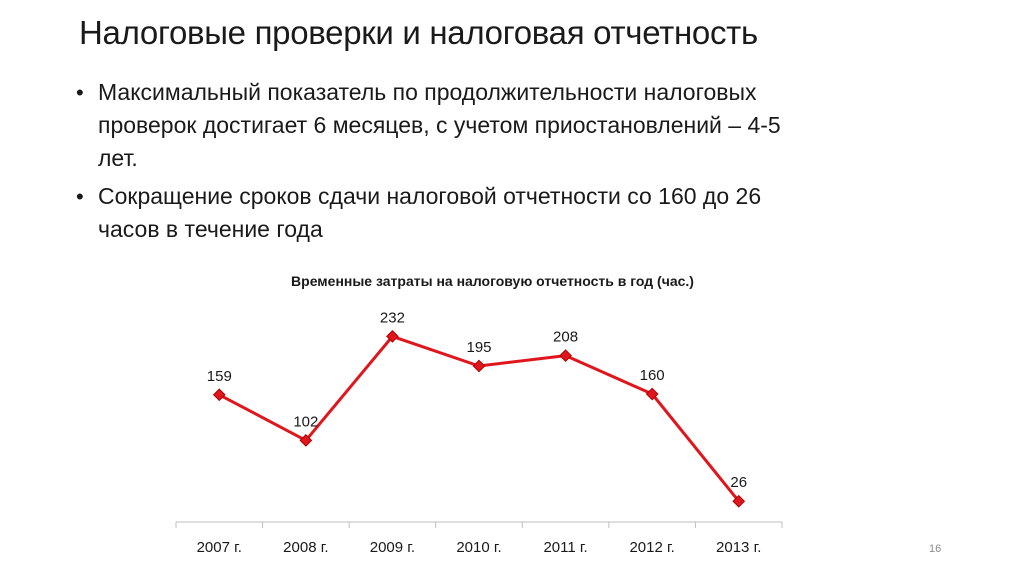  What do you see at coordinates (565, 337) in the screenshot?
I see `data-label: 208` at bounding box center [565, 337].